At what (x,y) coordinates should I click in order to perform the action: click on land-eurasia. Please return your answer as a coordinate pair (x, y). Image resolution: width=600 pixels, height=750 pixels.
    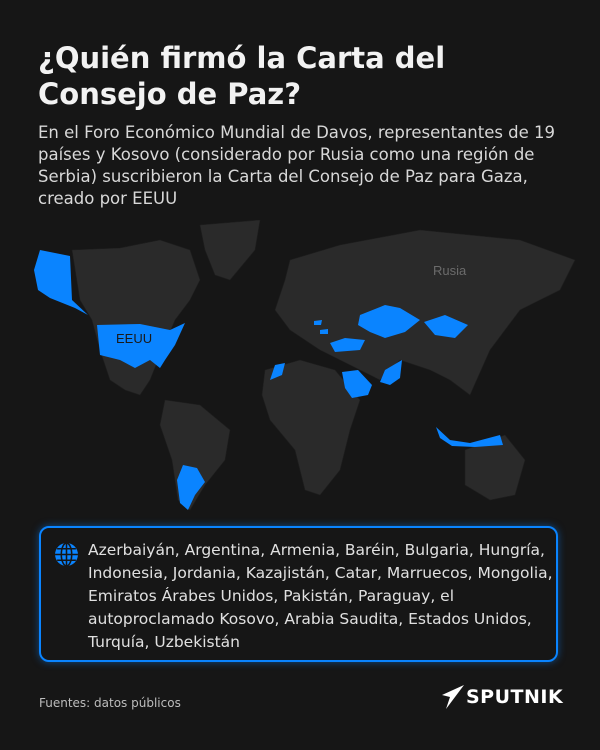
    Looking at the image, I should click on (425, 312).